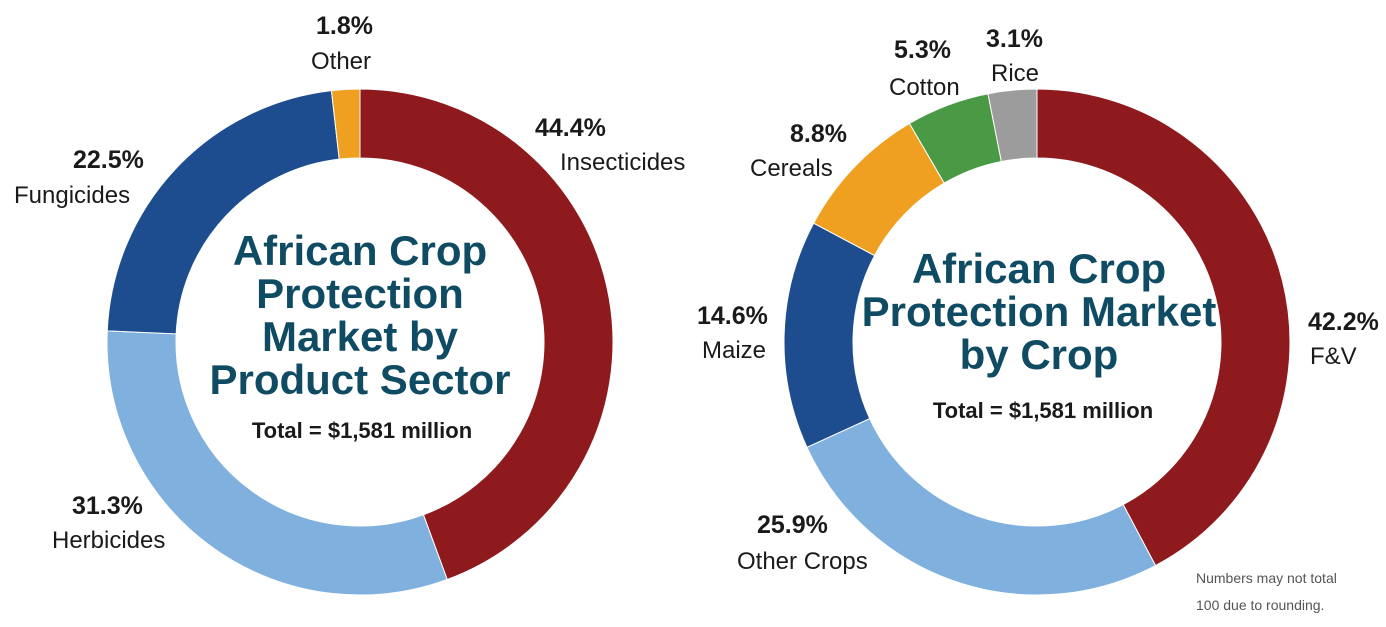 The width and height of the screenshot is (1386, 627). Describe the element at coordinates (732, 316) in the screenshot. I see `maize-value-label: 14.6%` at that location.